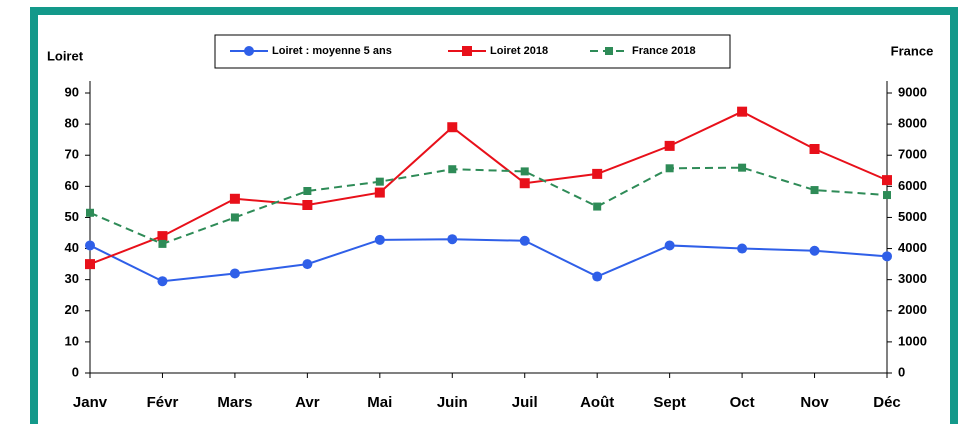 The image size is (973, 424). What do you see at coordinates (814, 402) in the screenshot?
I see `x-tick-label: Nov` at bounding box center [814, 402].